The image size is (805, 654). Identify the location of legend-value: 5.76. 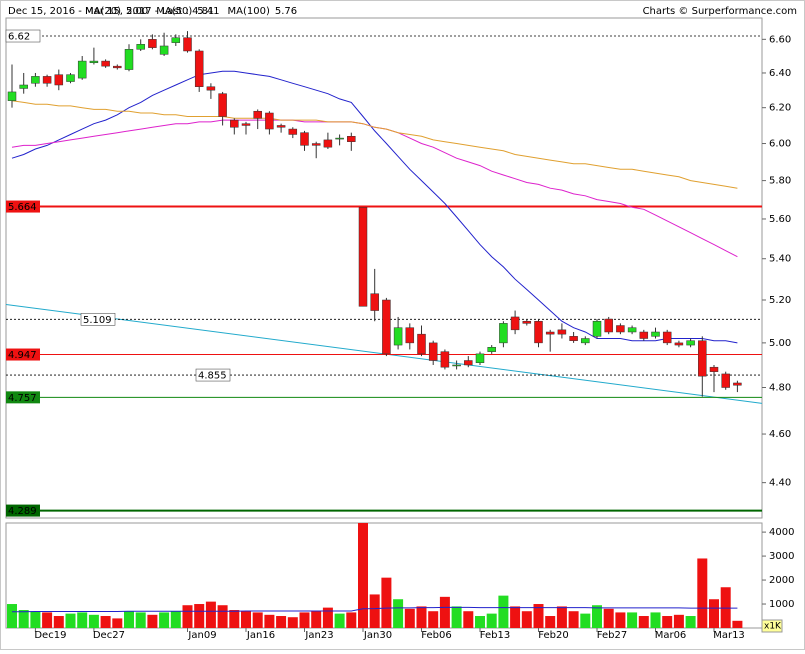
(286, 11).